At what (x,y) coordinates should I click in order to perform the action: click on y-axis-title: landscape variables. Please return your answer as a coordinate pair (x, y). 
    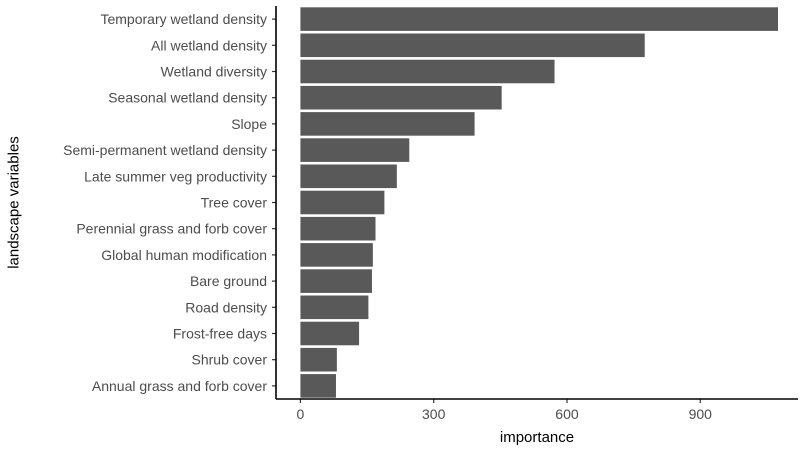
    Looking at the image, I should click on (14, 202).